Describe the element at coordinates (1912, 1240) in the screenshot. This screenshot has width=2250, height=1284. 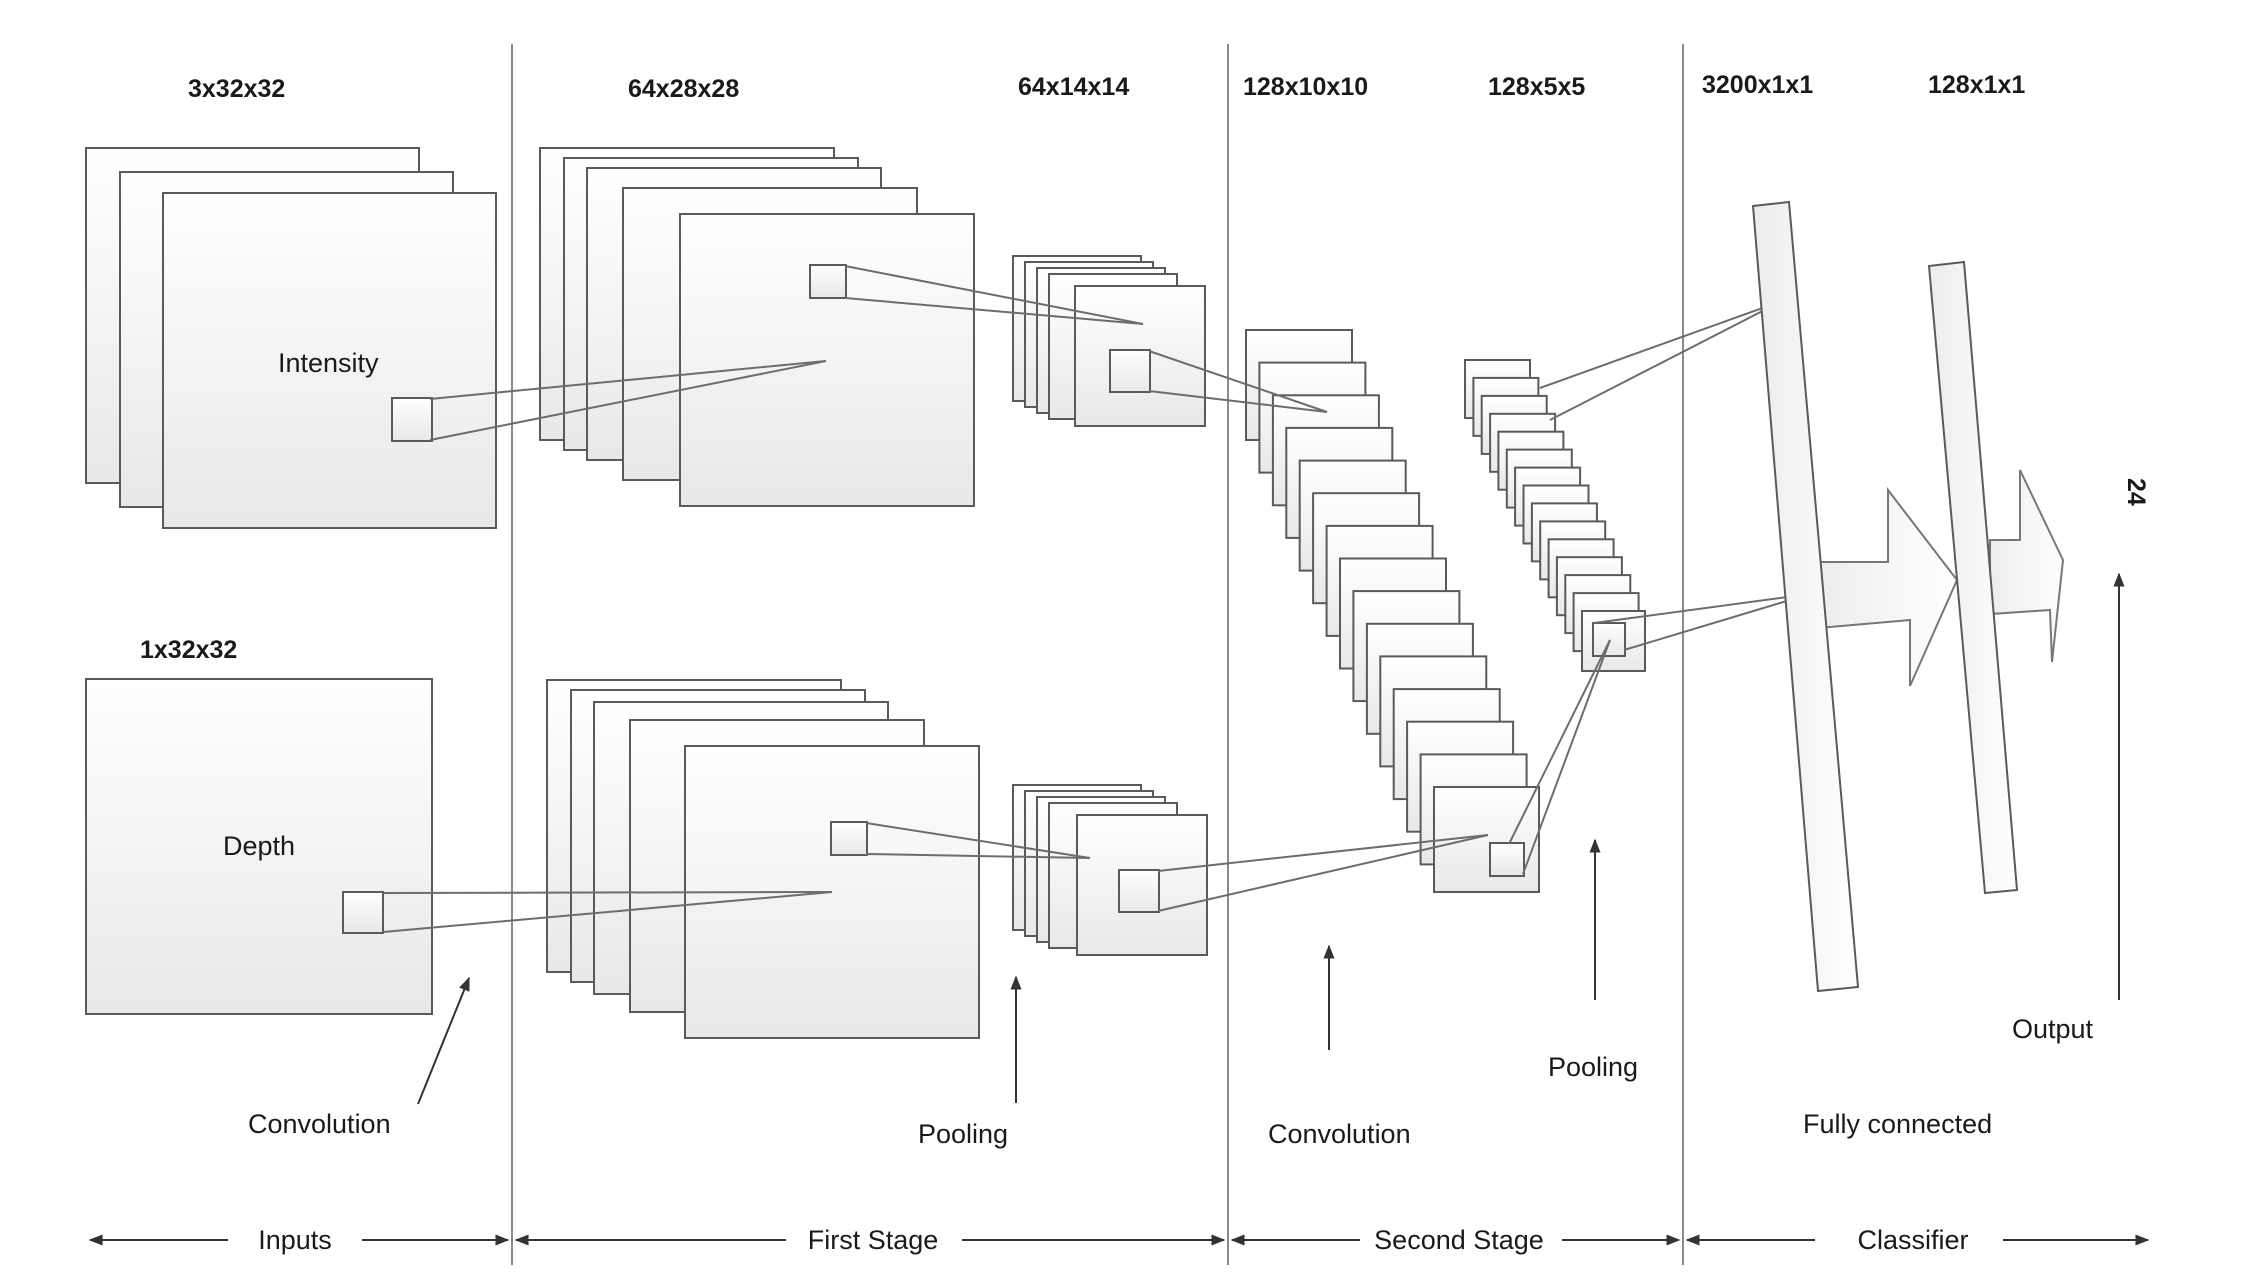
I see `stage-classifier-label: Classifier` at that location.